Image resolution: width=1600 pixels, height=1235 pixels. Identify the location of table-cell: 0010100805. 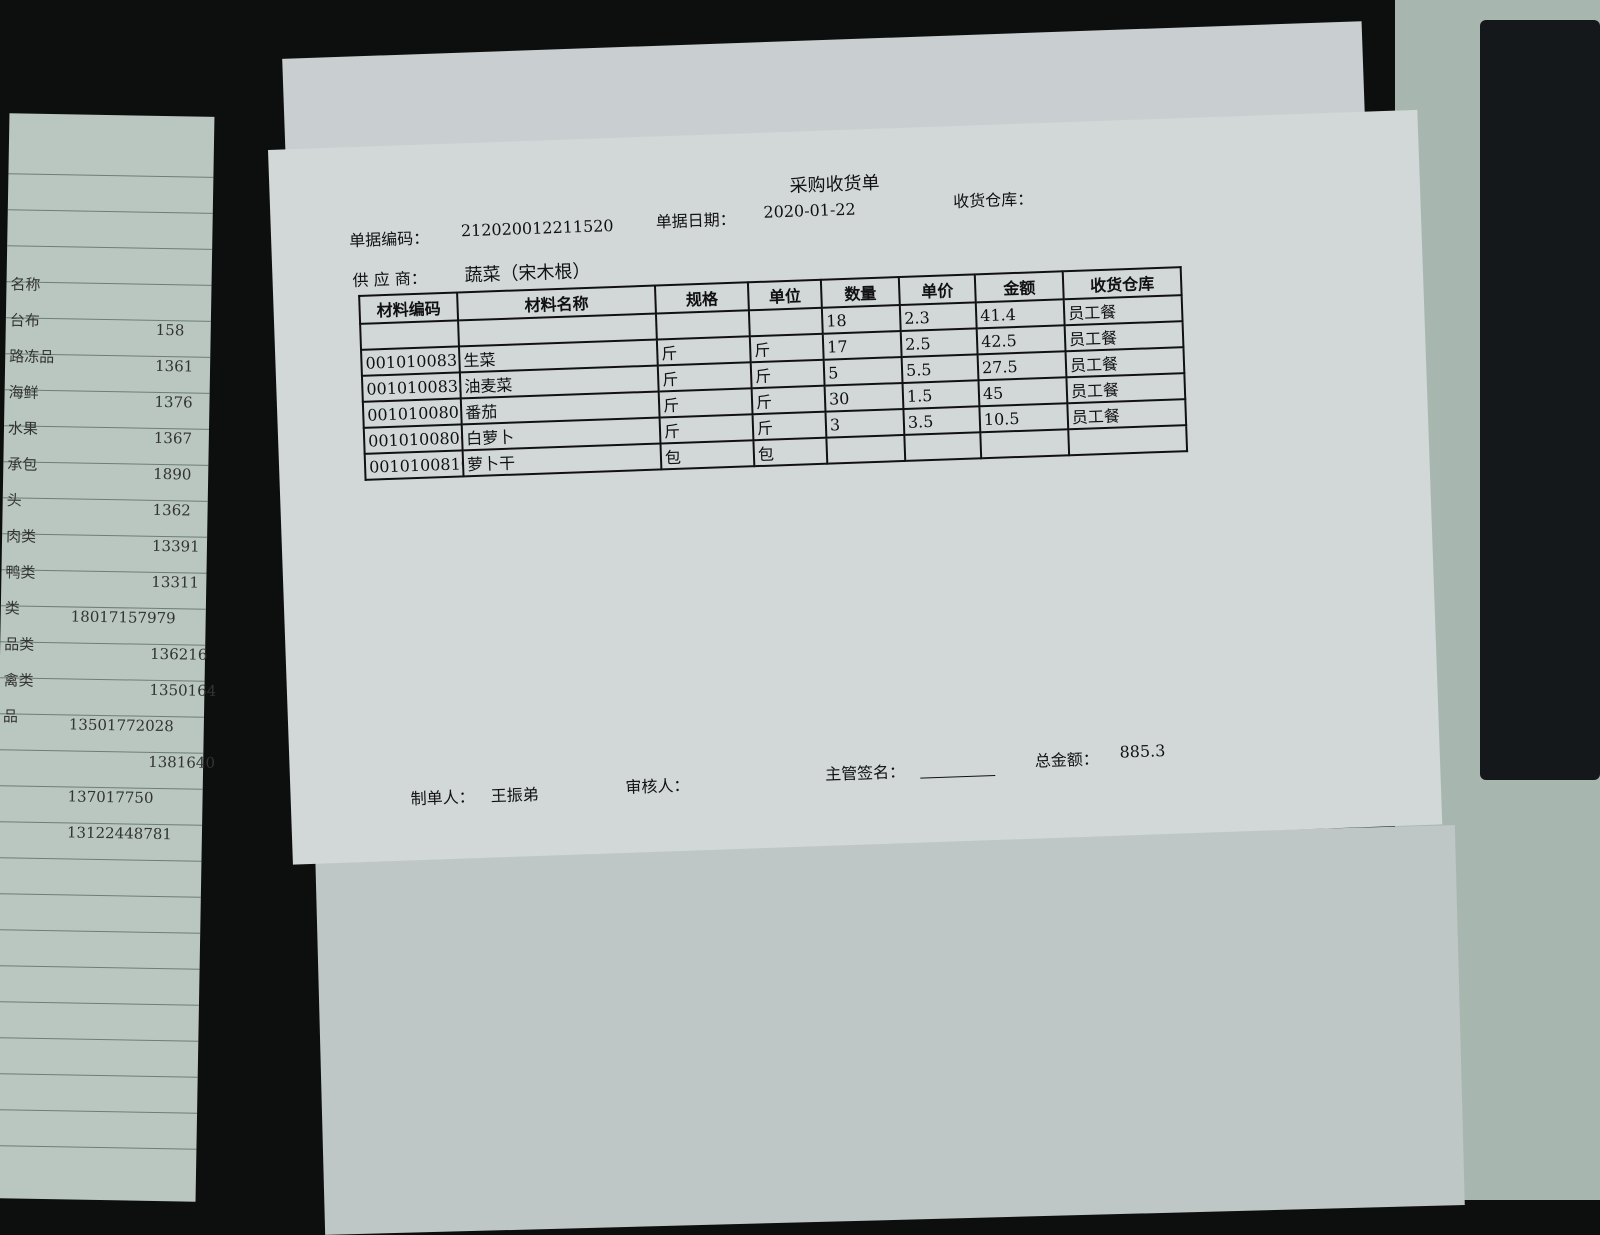
(412, 413).